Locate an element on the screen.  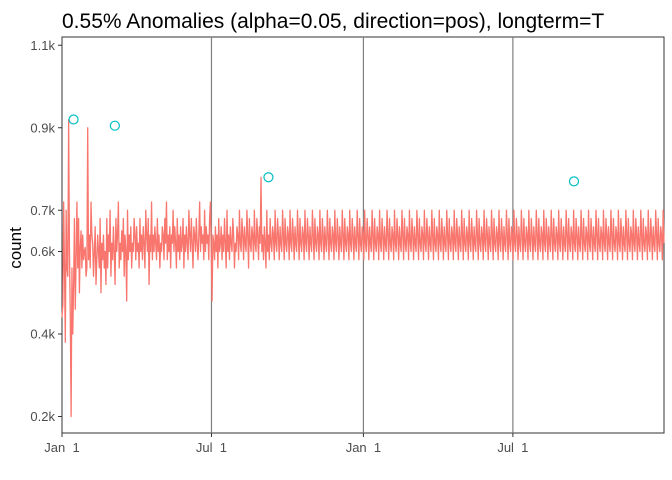
y-tick-label-0: 0.2k is located at coordinates (42, 416).